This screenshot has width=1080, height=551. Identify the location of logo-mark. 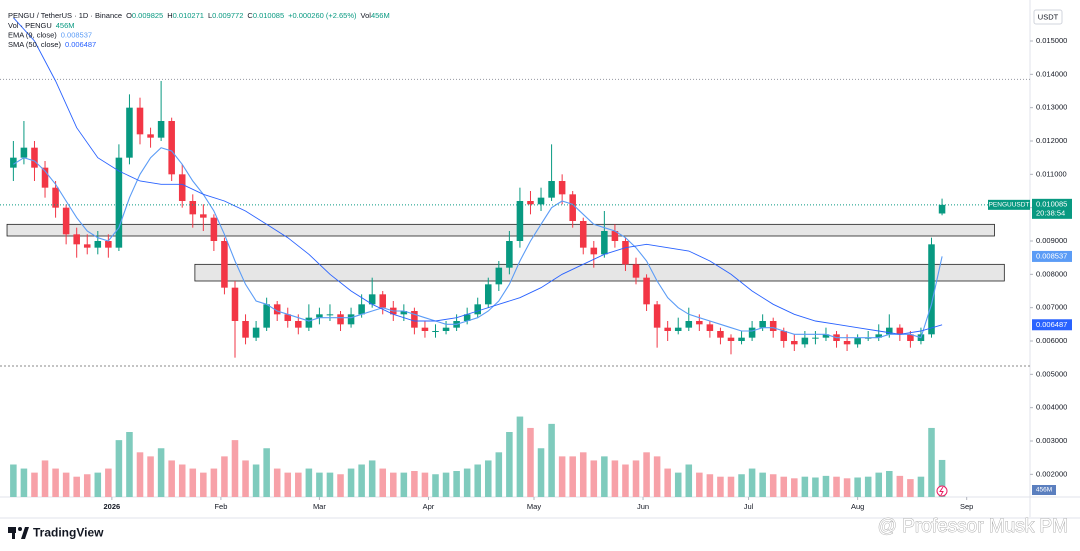
(20, 529).